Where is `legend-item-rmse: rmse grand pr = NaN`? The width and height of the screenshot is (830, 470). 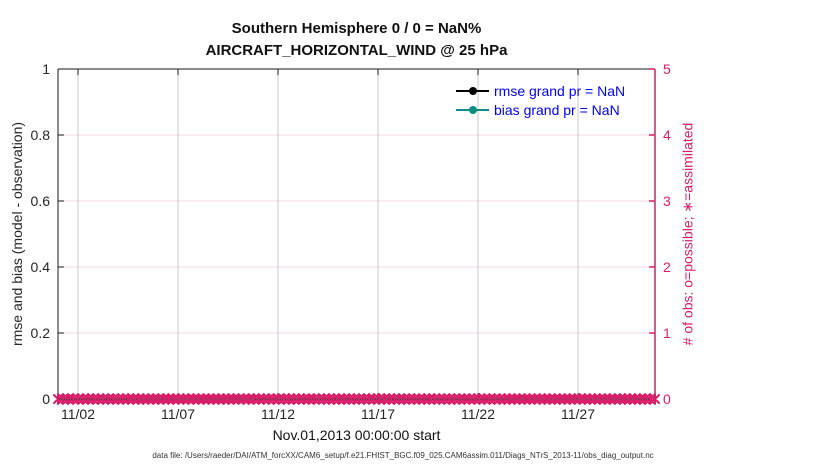 legend-item-rmse: rmse grand pr = NaN is located at coordinates (540, 90).